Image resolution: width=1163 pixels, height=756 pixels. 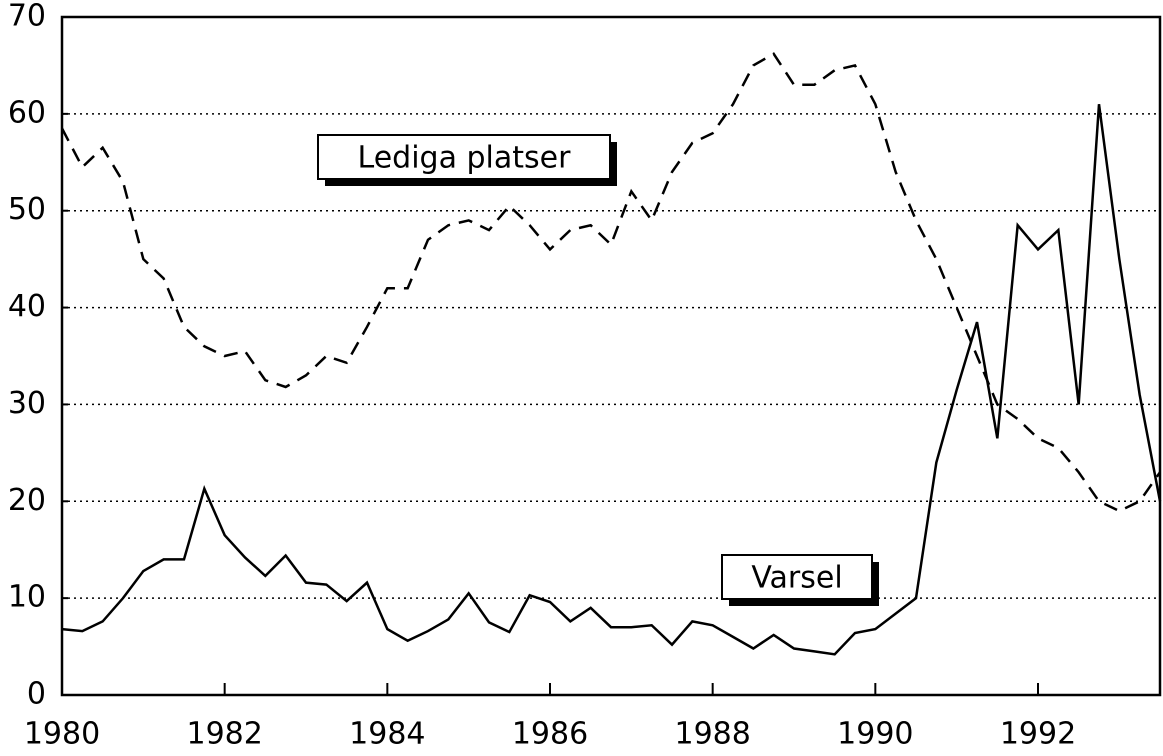 What do you see at coordinates (27, 597) in the screenshot?
I see `y-tick-label: 10` at bounding box center [27, 597].